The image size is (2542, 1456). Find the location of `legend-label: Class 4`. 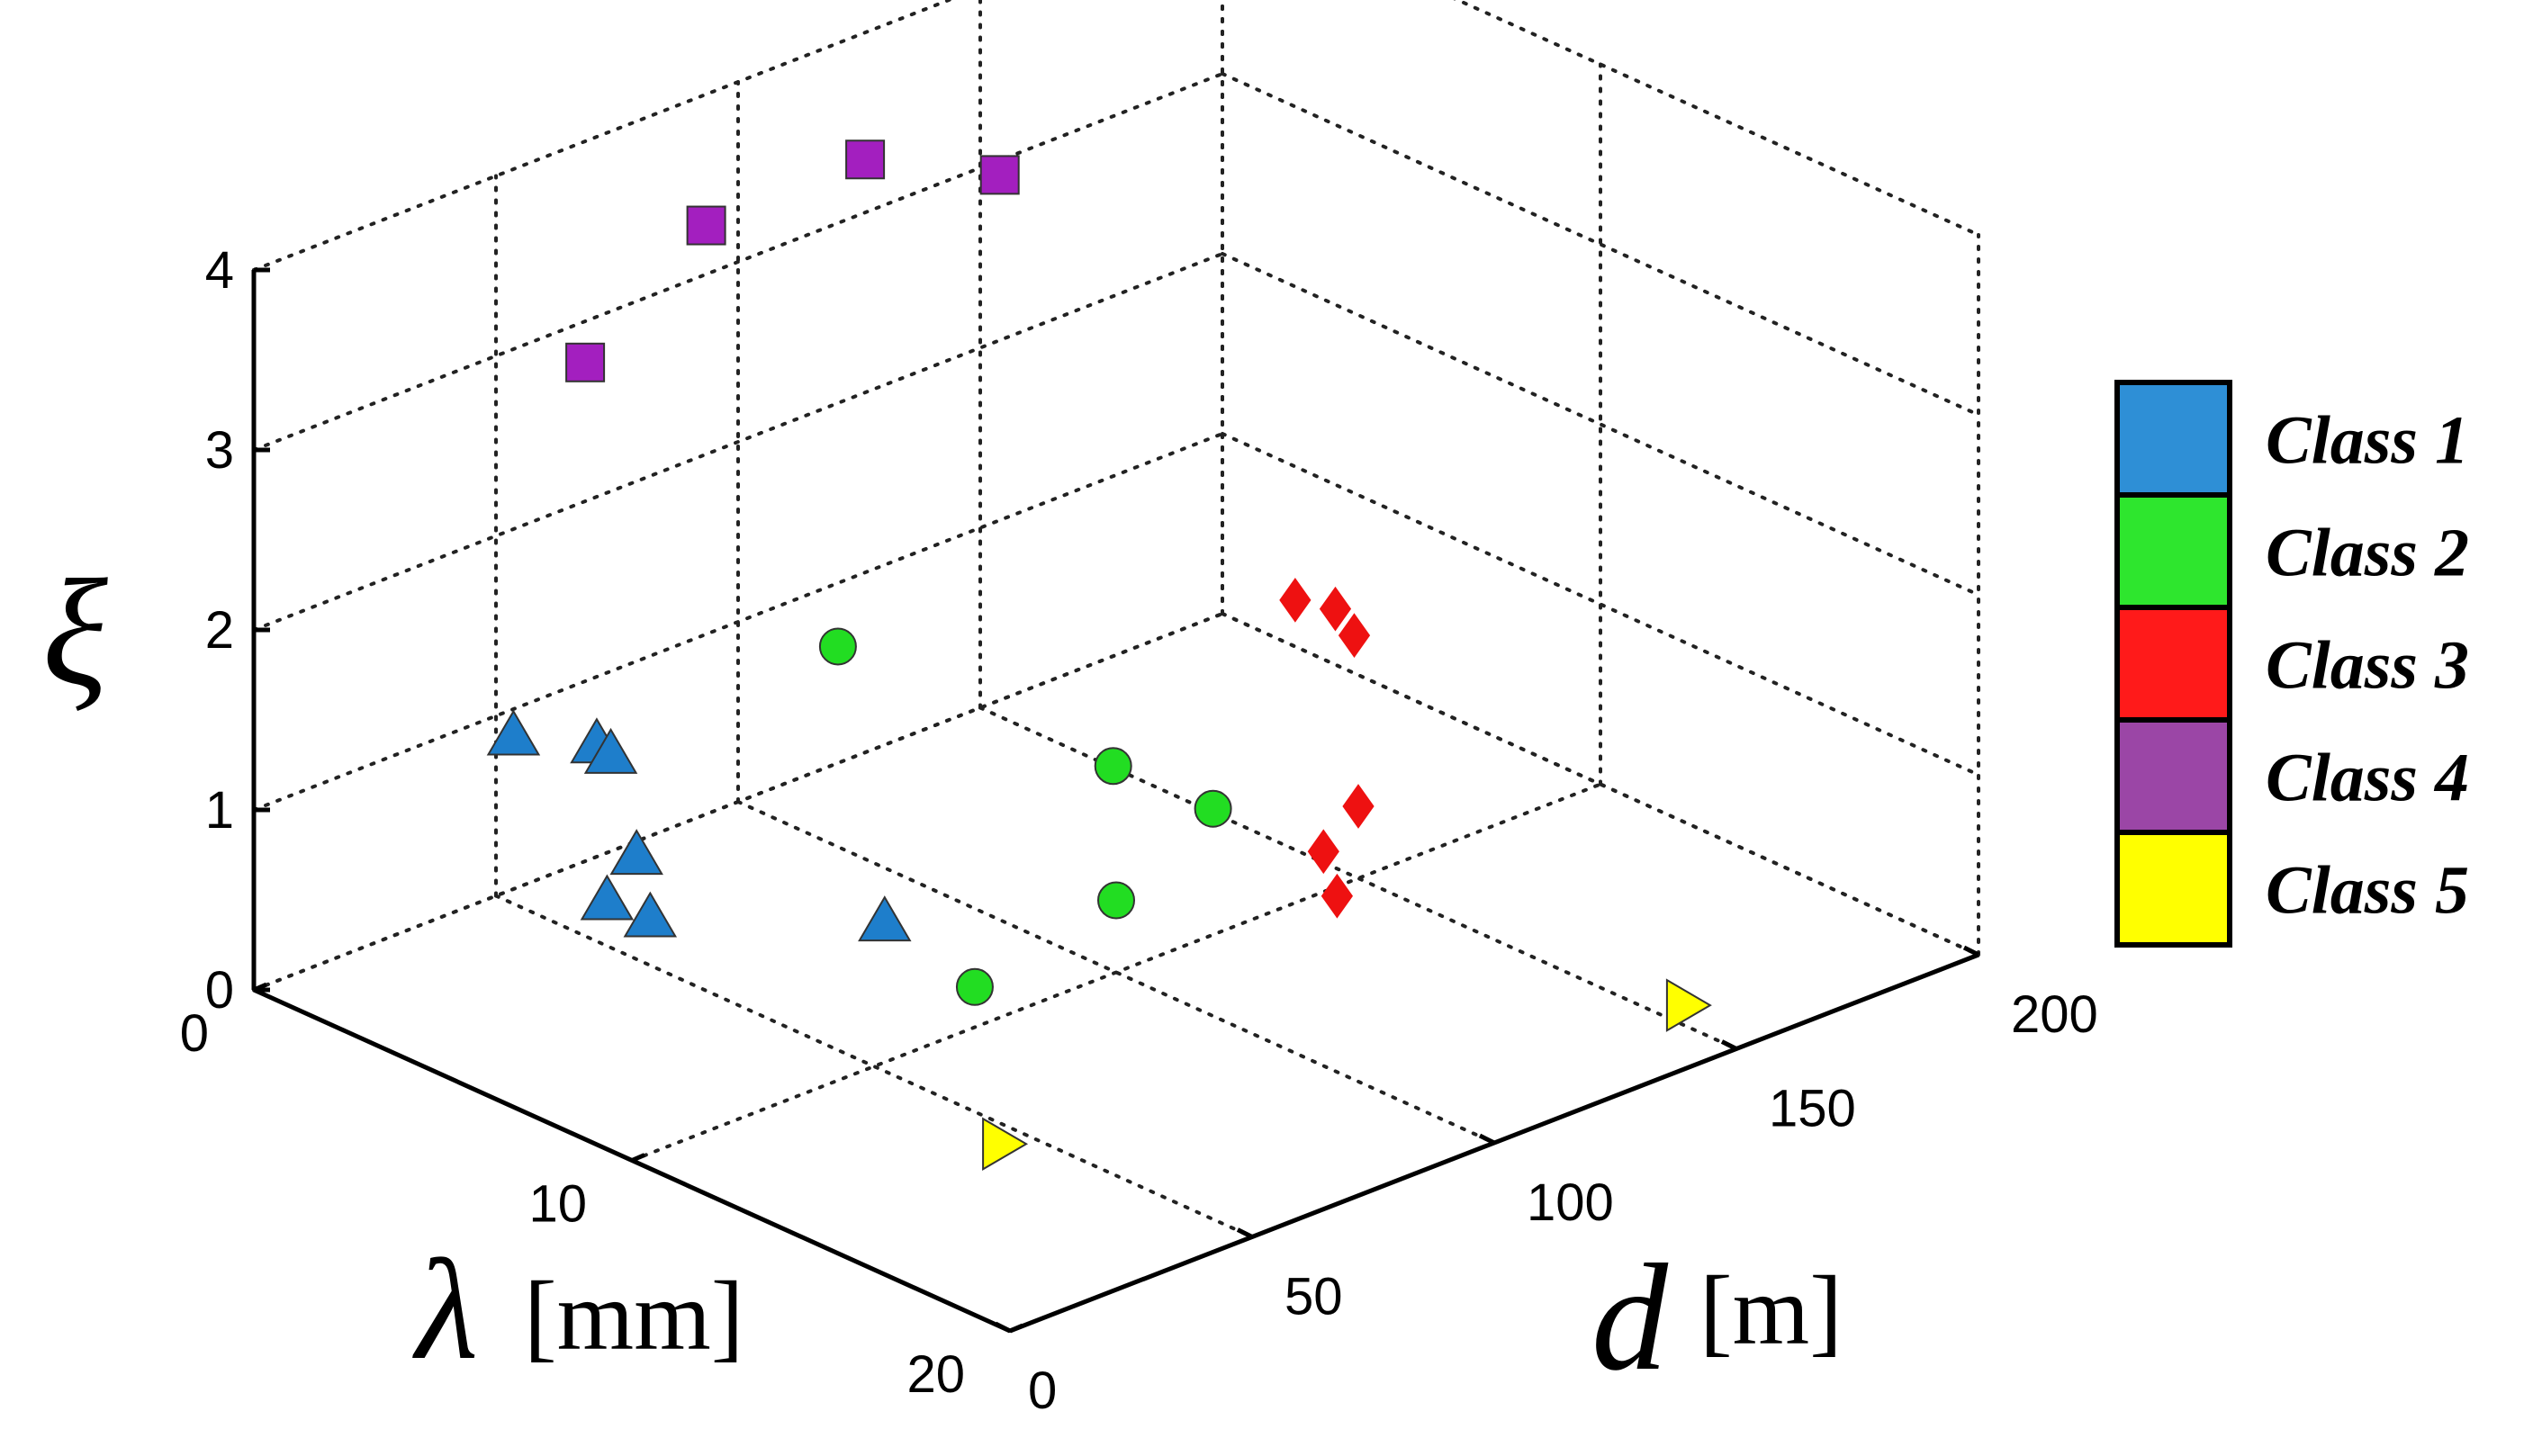

legend-label: Class 4 is located at coordinates (2367, 779).